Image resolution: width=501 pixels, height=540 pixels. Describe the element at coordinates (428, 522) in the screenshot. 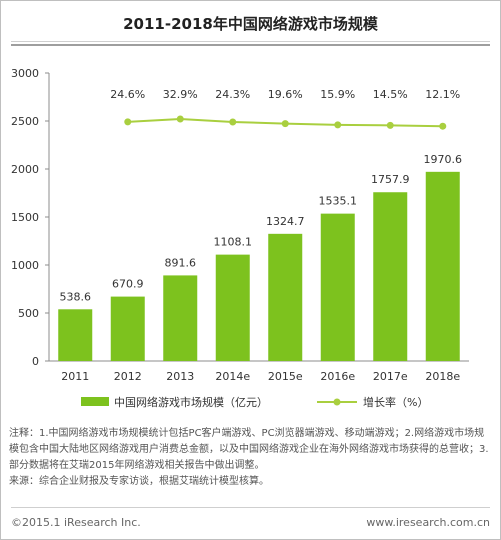

I see `website-text: www.iresearch.com.cn` at that location.